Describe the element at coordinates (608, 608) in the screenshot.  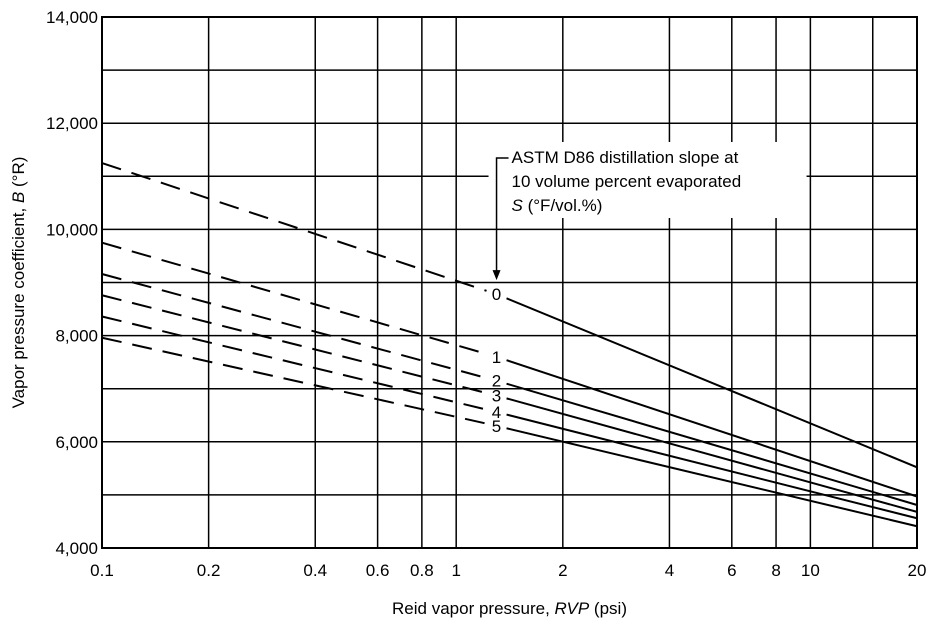
I see `x-axis-title-suffix: (psi)` at that location.